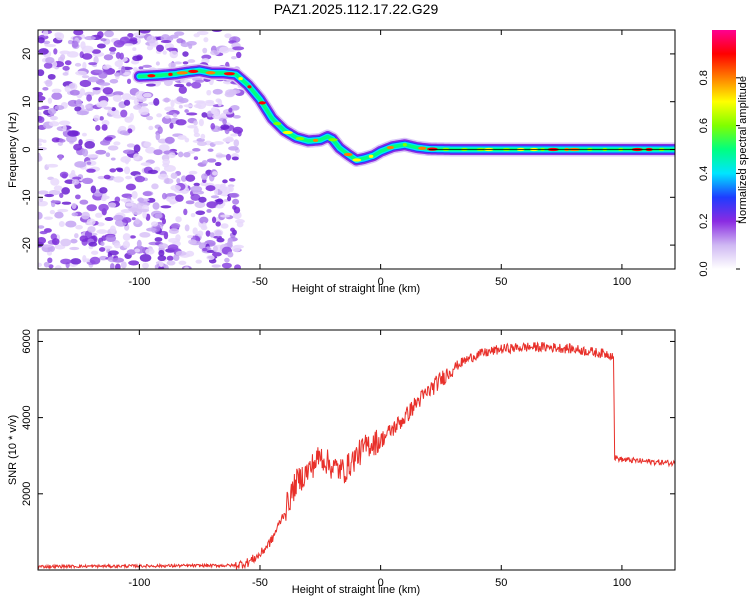 Image resolution: width=750 pixels, height=600 pixels. What do you see at coordinates (356, 9) in the screenshot?
I see `figure-title: PAZ1.2025.112.17.22.G29` at bounding box center [356, 9].